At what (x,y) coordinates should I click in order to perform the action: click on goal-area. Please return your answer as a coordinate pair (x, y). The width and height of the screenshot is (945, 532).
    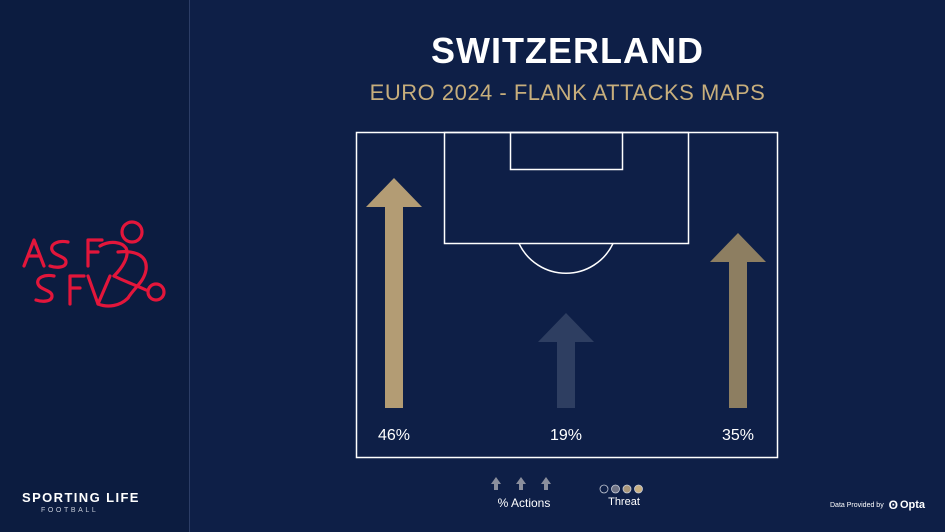
    Looking at the image, I should click on (566, 151).